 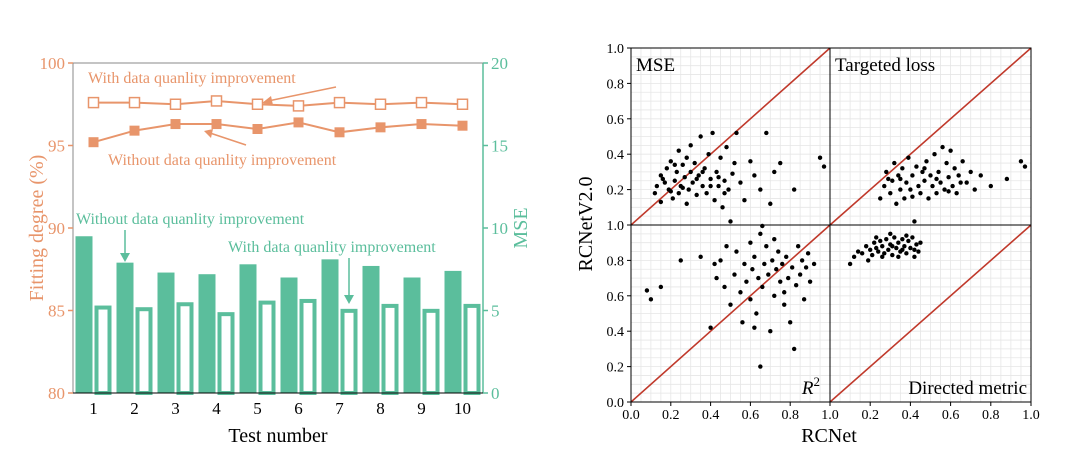 What do you see at coordinates (616, 226) in the screenshot?
I see `scatter-y-tick-label: 1.0` at bounding box center [616, 226].